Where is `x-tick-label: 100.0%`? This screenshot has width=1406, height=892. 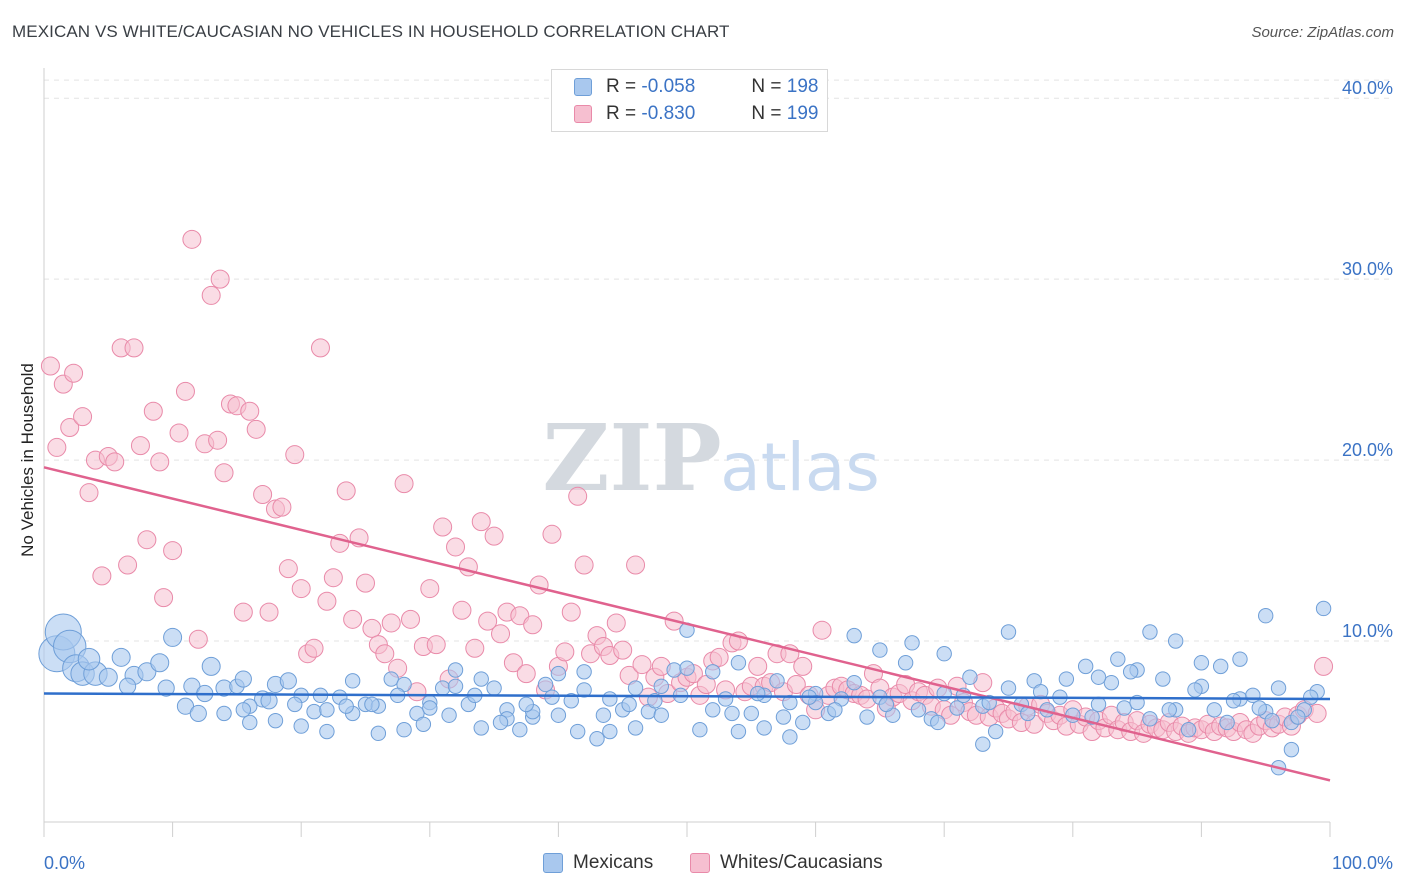
x-tick-label: 100.0% is located at coordinates (1362, 863).